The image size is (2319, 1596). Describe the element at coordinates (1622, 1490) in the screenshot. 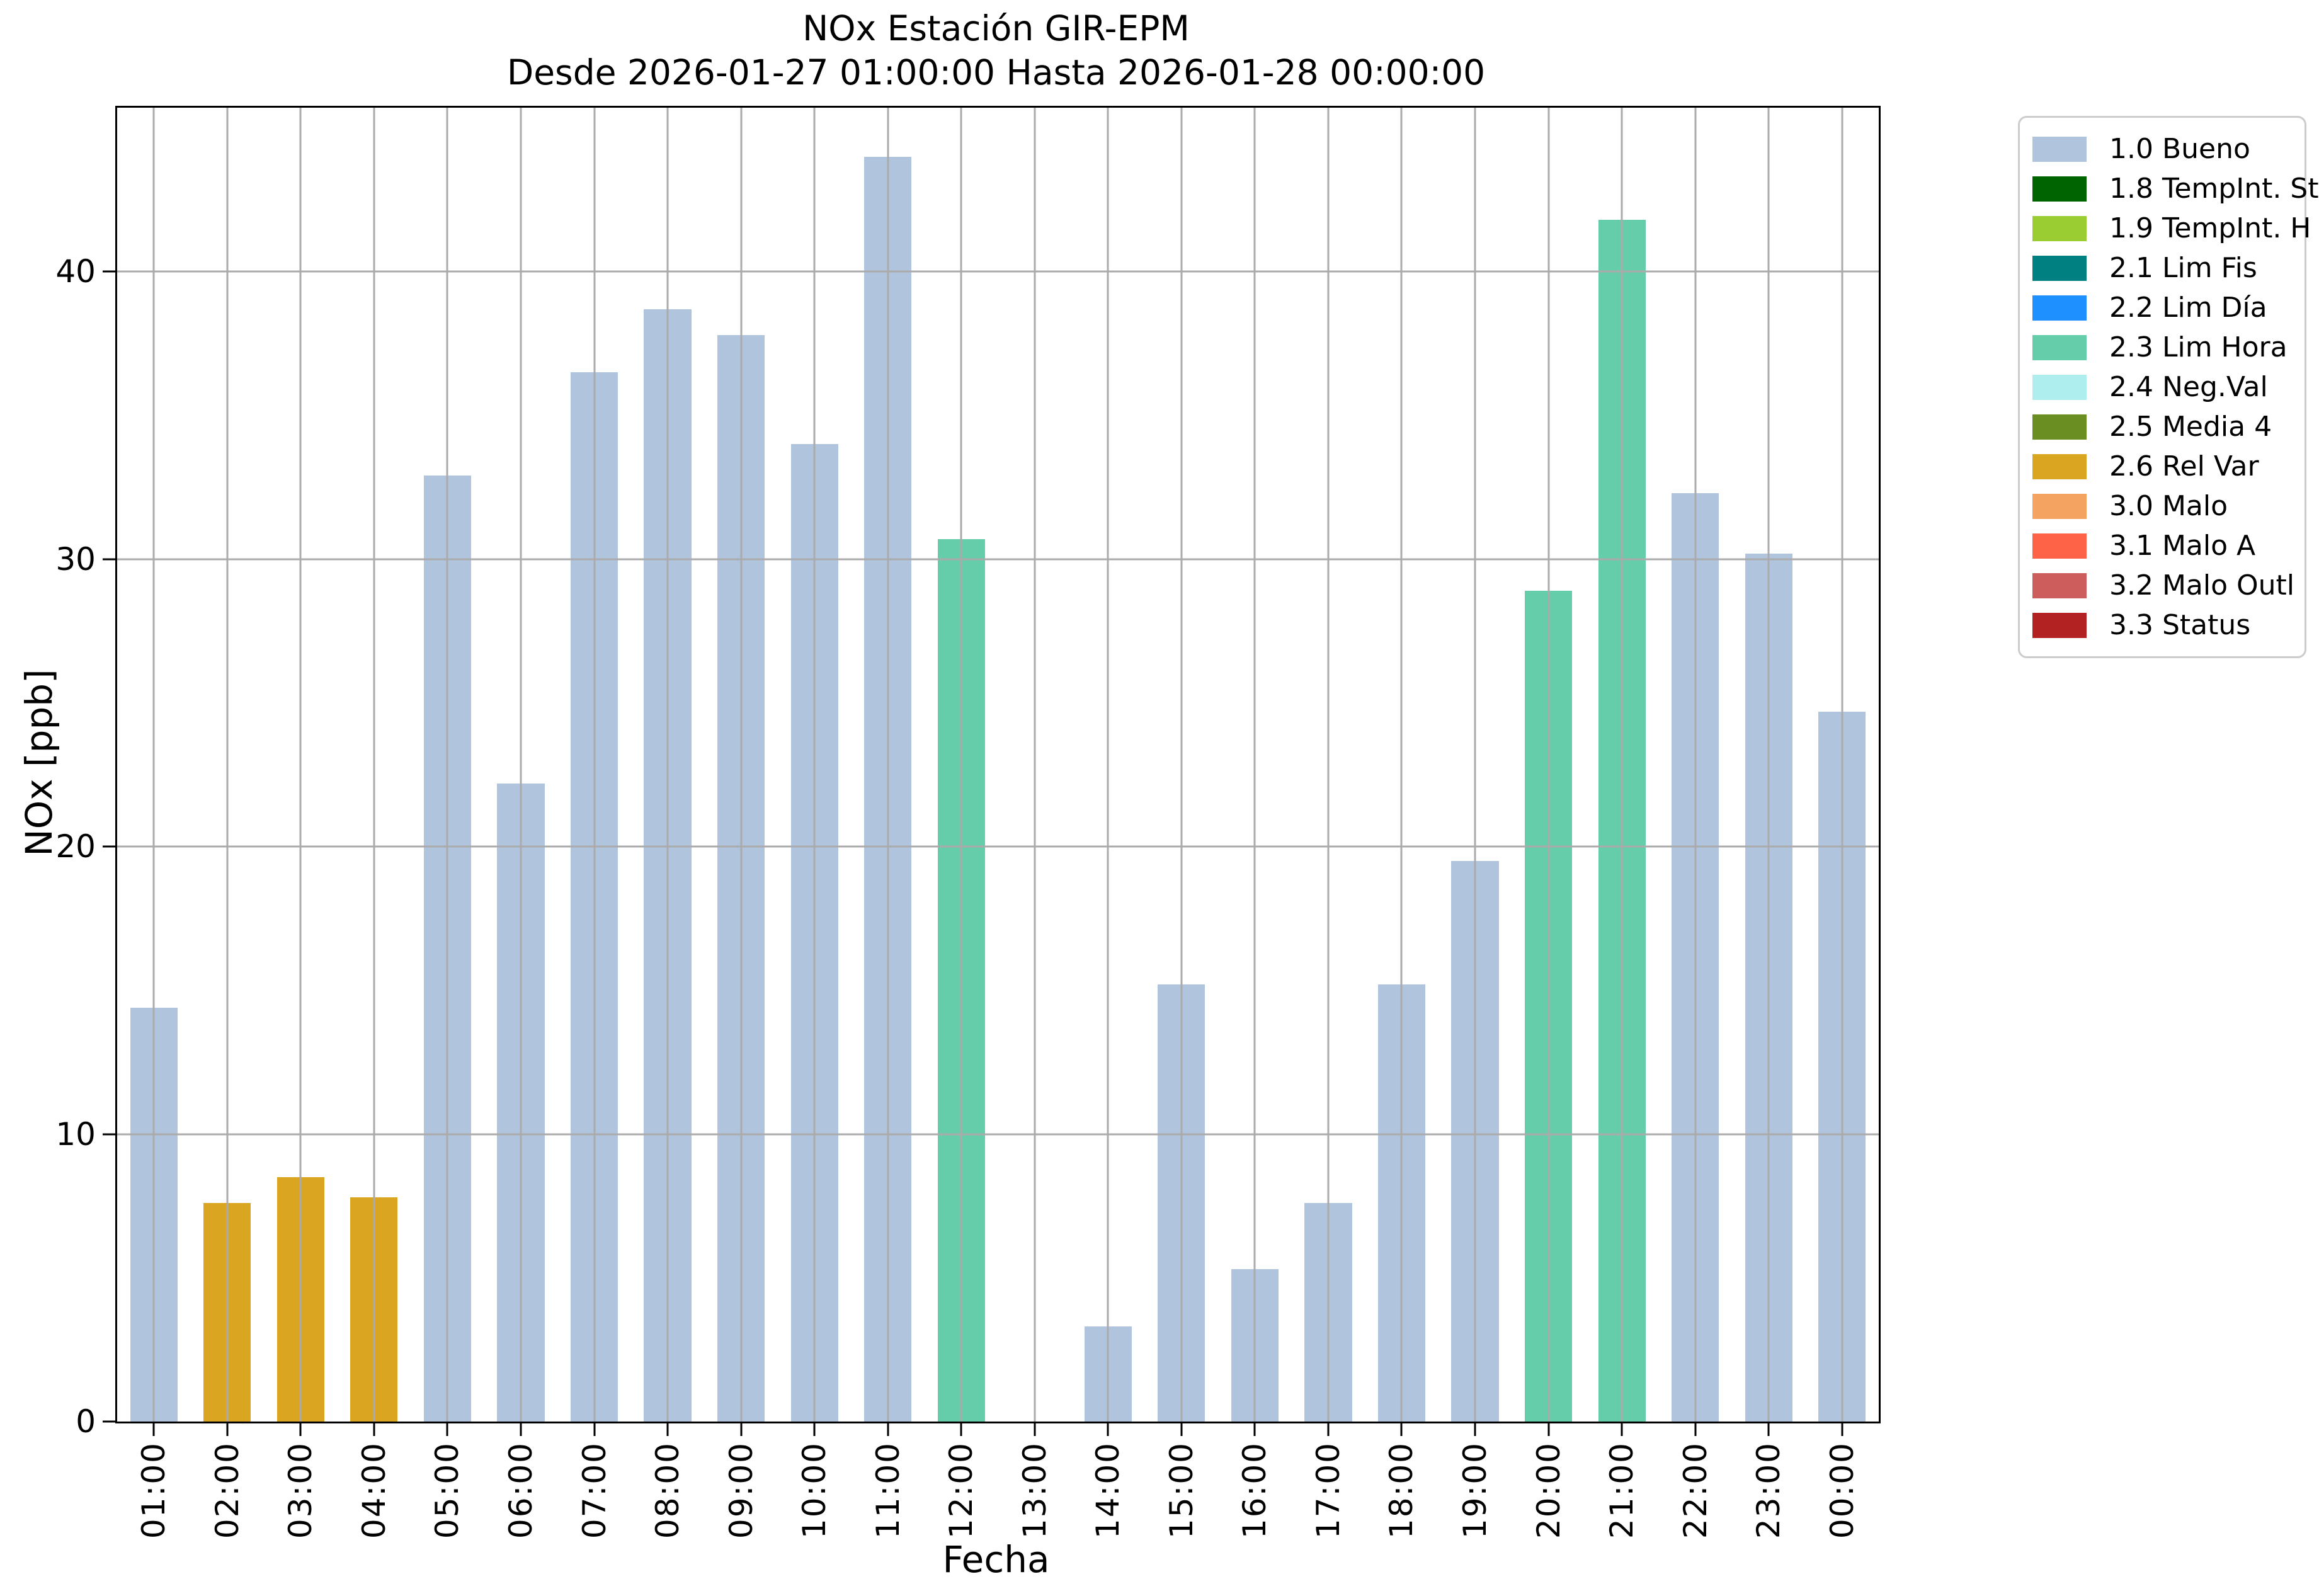

I see `x-tick-label: 21:00` at that location.